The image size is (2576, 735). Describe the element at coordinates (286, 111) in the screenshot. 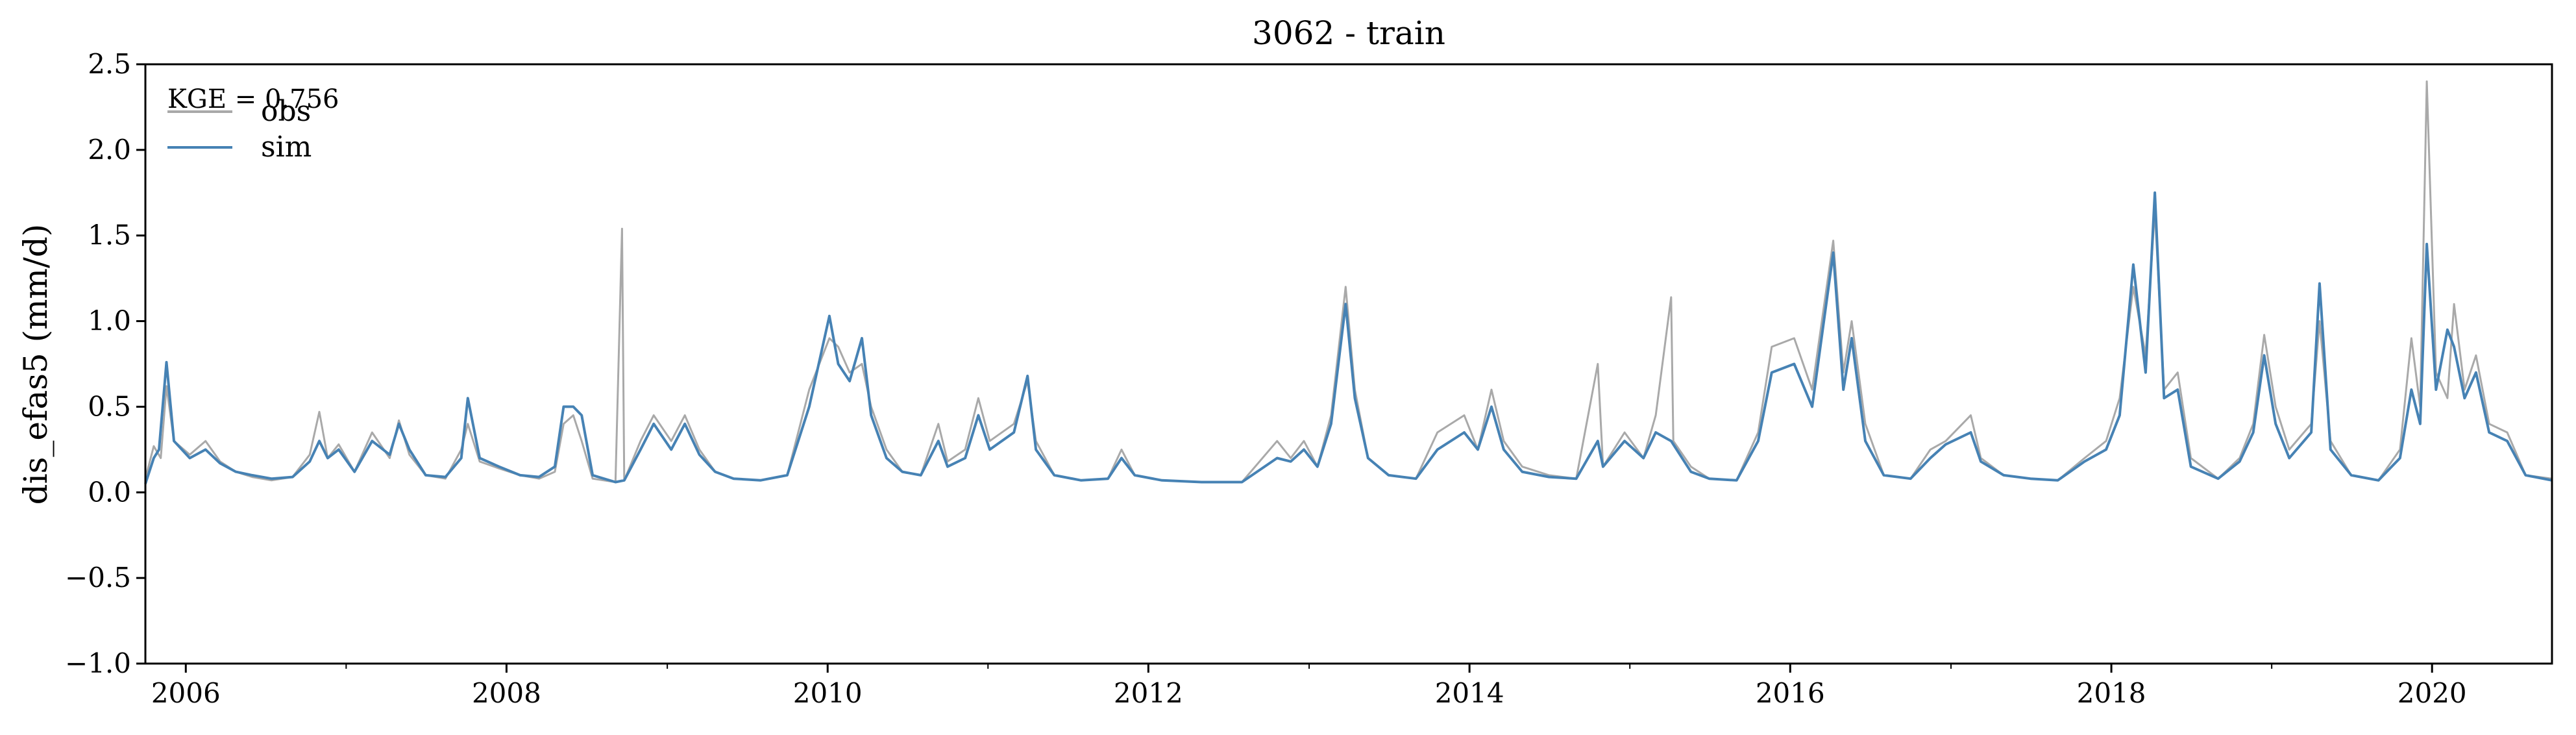

I see `legend-label-obs: obs` at that location.